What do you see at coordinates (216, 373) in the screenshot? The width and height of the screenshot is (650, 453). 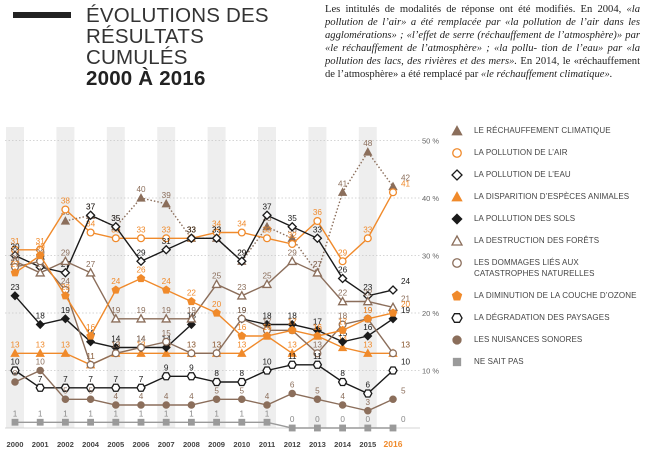 I see `data-label: 8` at bounding box center [216, 373].